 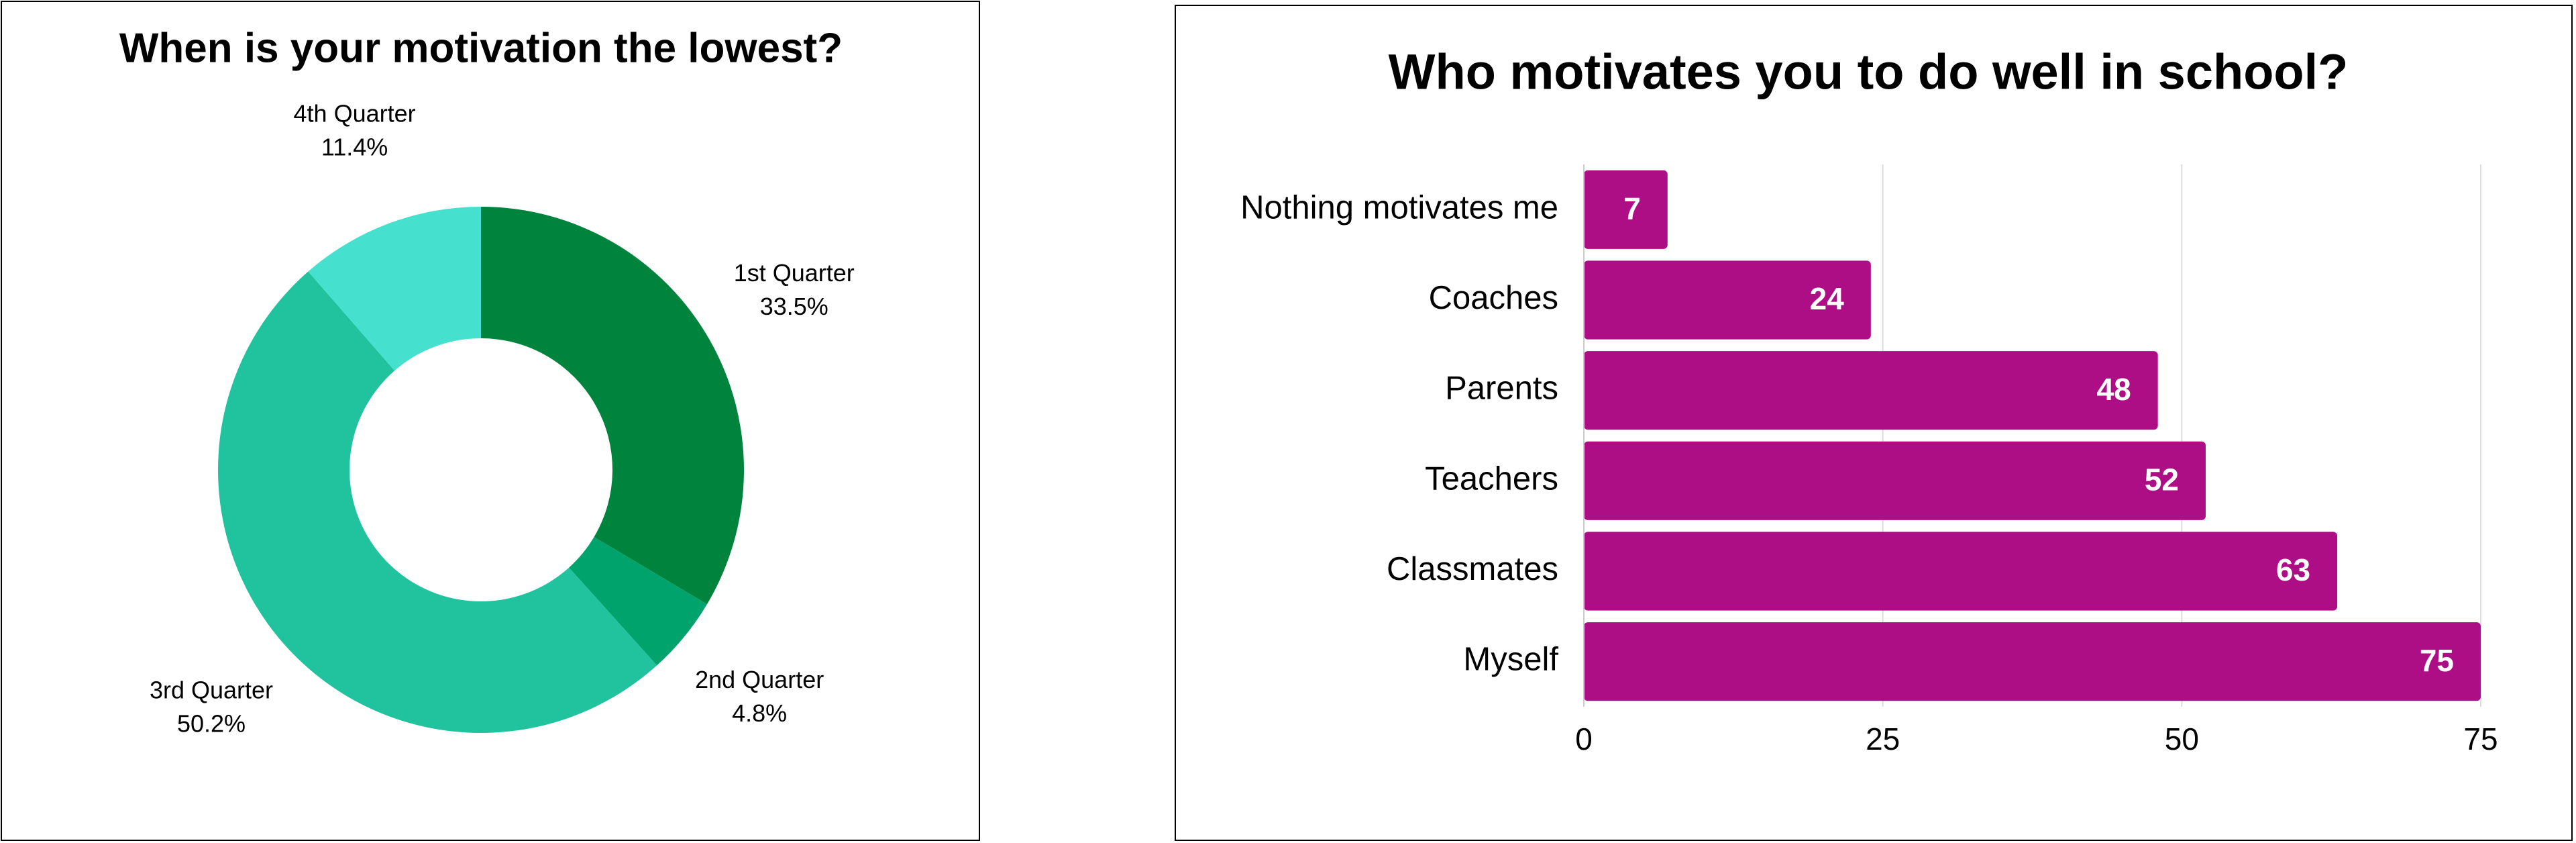 I want to click on slice-label: 3rd Quarter, so click(x=211, y=690).